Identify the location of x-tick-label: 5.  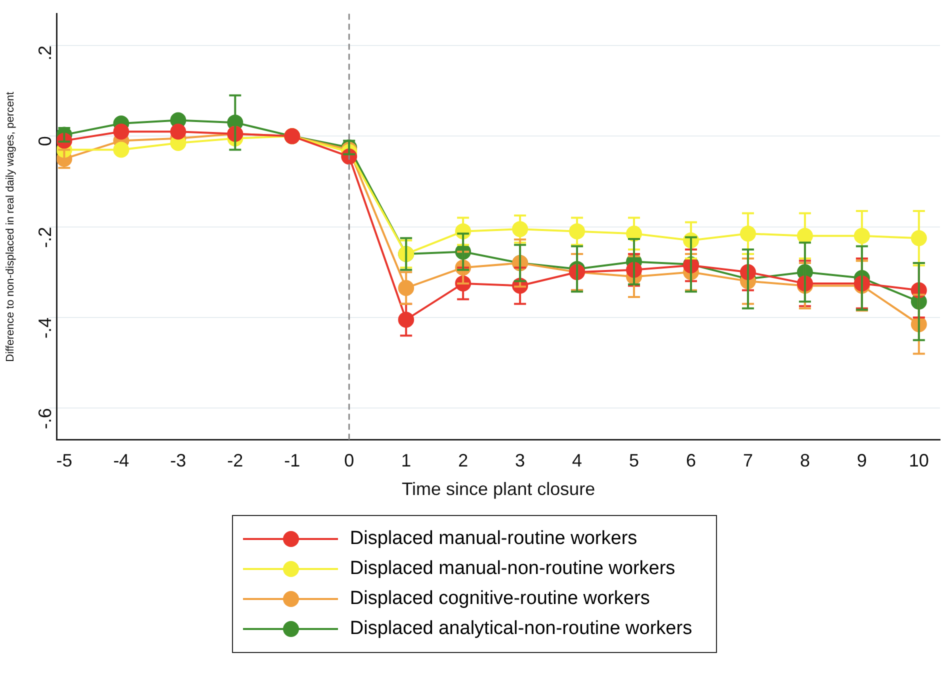
(634, 460).